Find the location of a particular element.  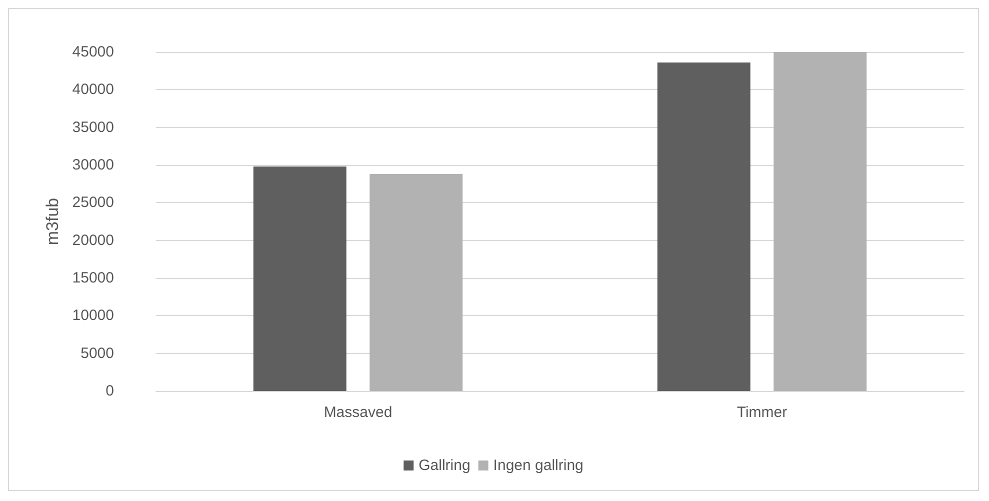

legend-label: Gallring is located at coordinates (444, 465).